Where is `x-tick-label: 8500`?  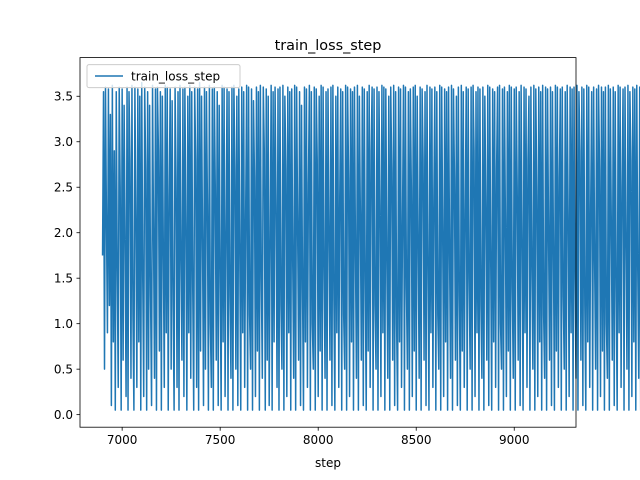
x-tick-label: 8500 is located at coordinates (416, 440).